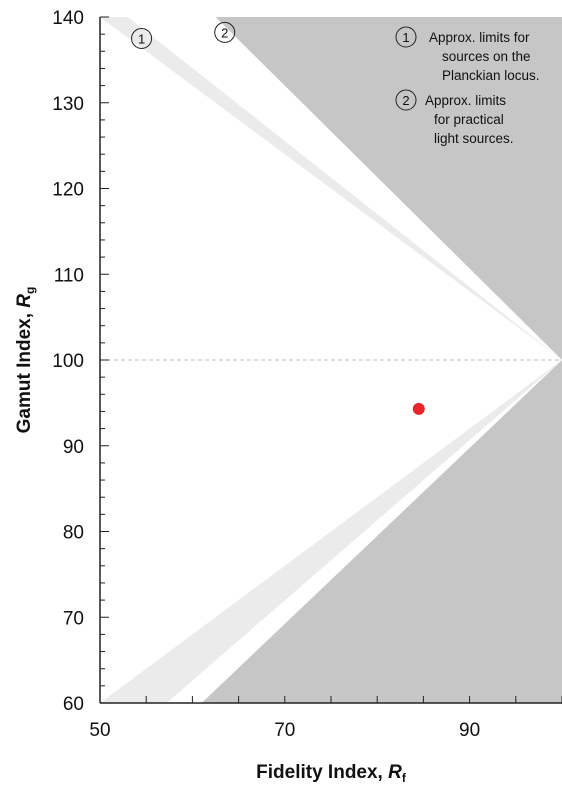 Image resolution: width=562 pixels, height=793 pixels. Describe the element at coordinates (469, 730) in the screenshot. I see `x-tick-label: 90` at that location.